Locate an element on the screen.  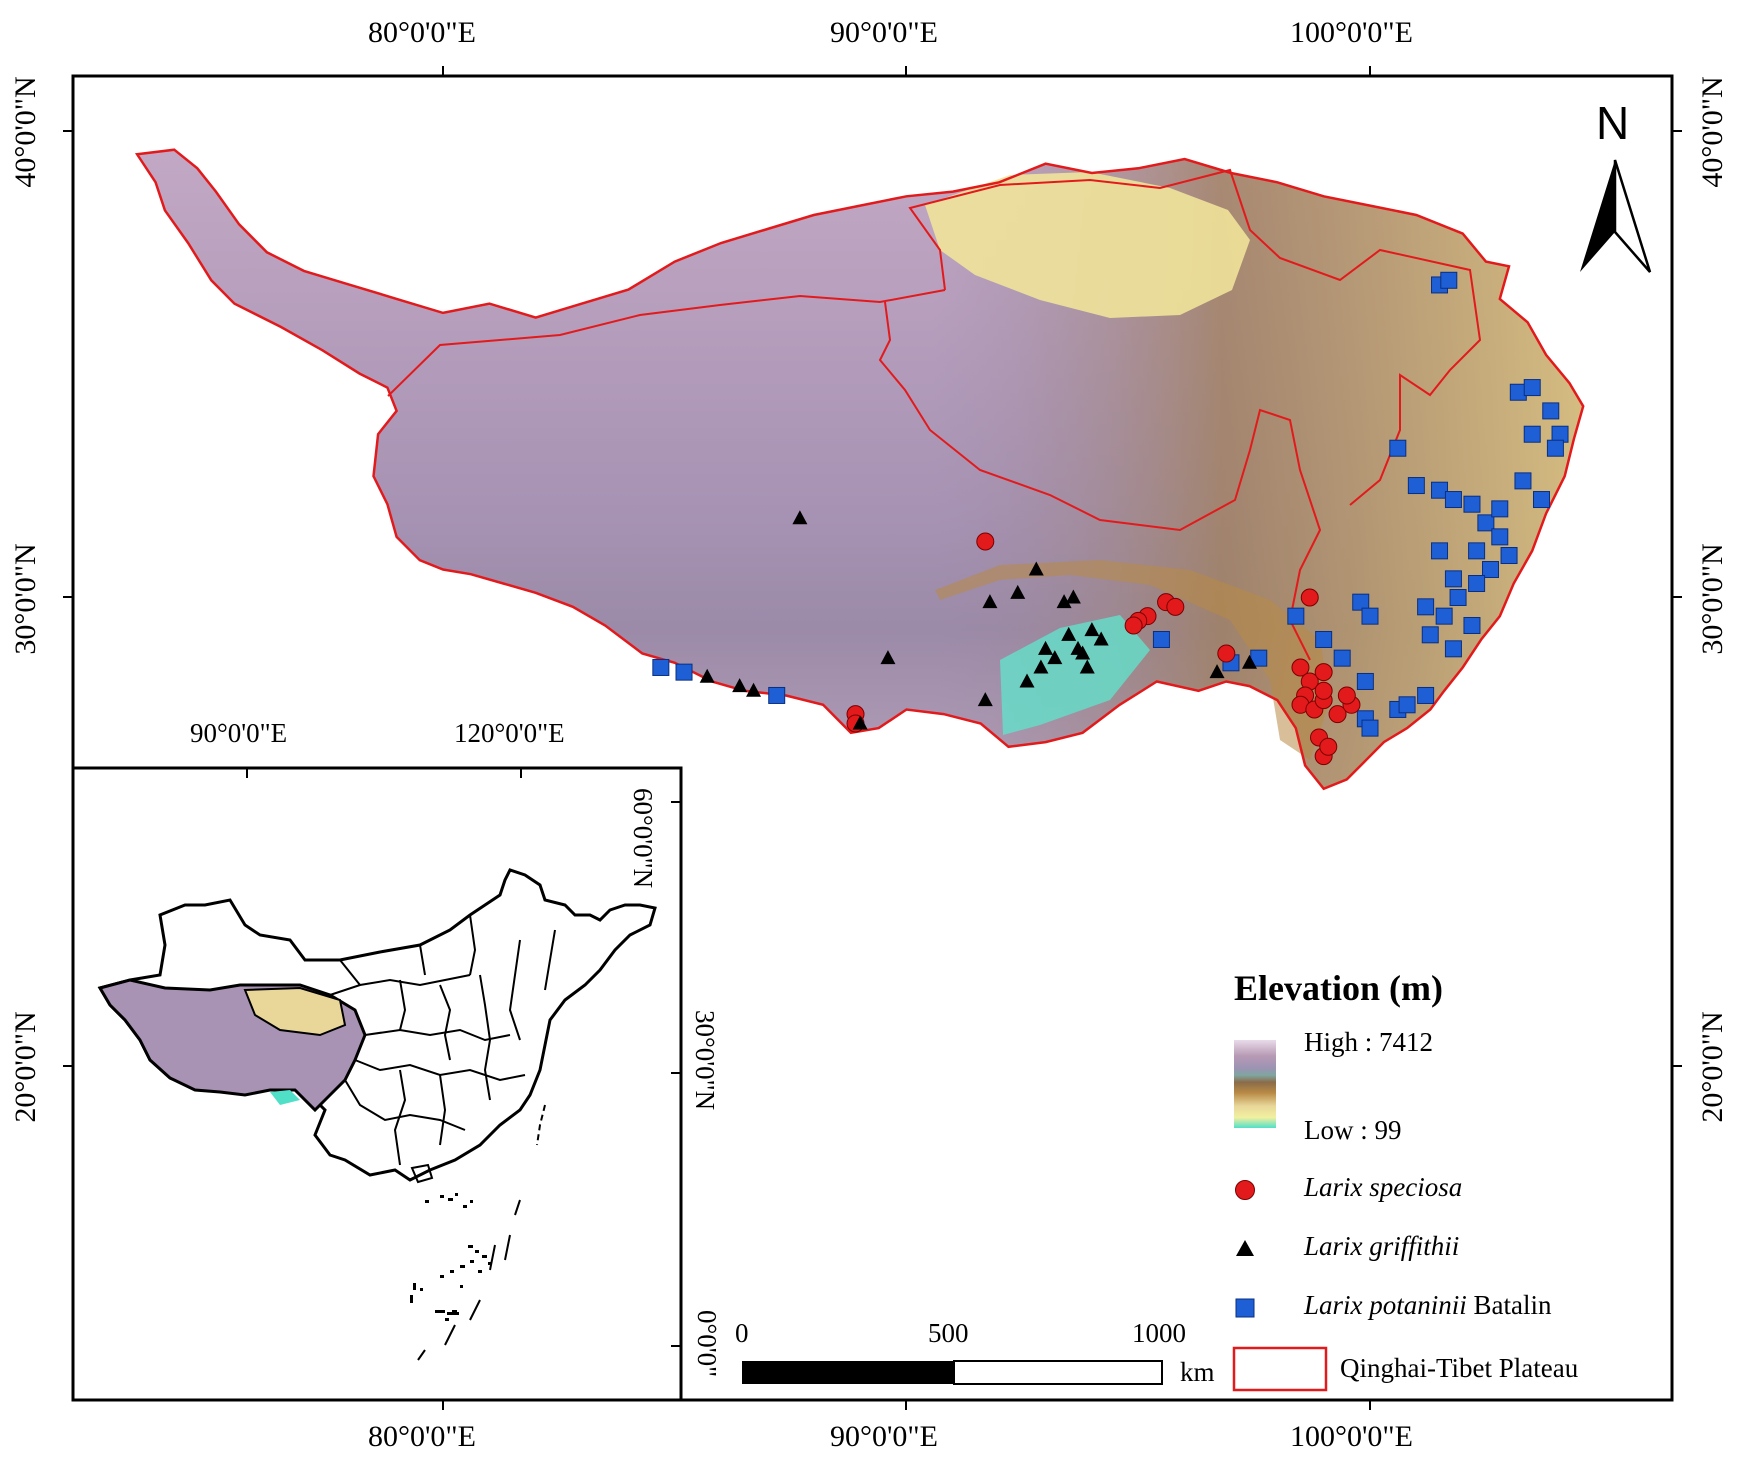
lon-label-bottom-100: 100°0'0"E is located at coordinates (1351, 1436).